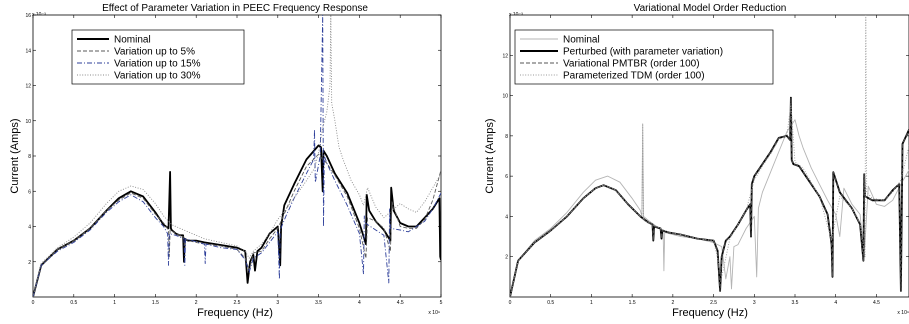 Image resolution: width=909 pixels, height=324 pixels. I want to click on left-x-tick-label: 5, so click(441, 303).